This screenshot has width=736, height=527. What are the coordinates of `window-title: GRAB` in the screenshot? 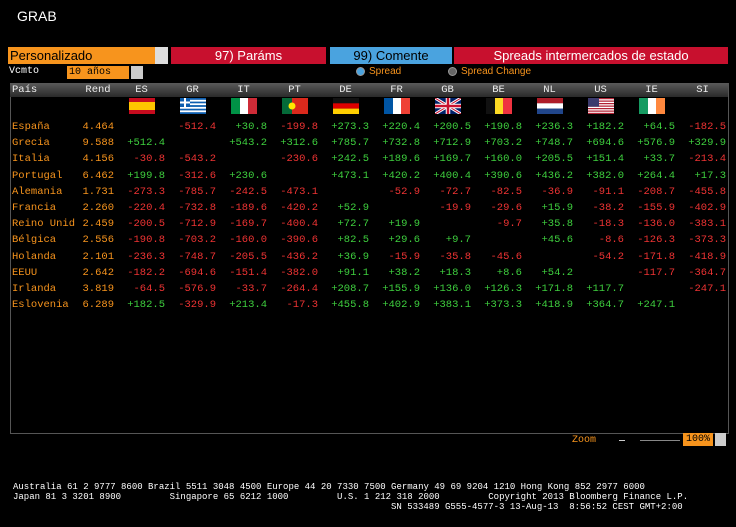 It's located at (37, 16).